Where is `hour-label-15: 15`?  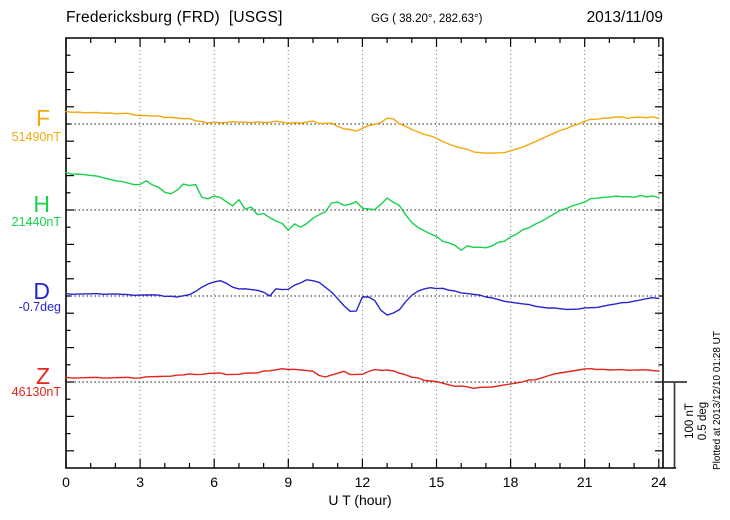
hour-label-15: 15 is located at coordinates (436, 482).